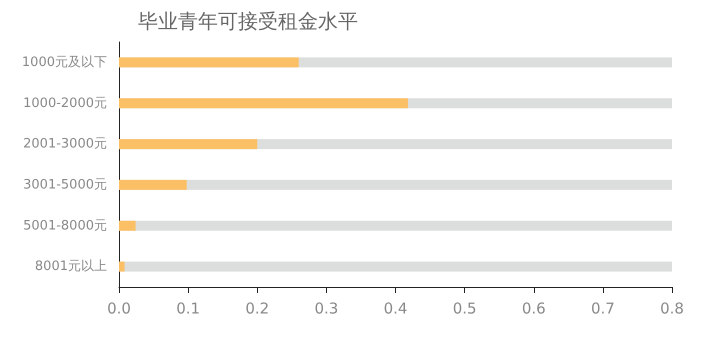 The width and height of the screenshot is (703, 342). What do you see at coordinates (464, 309) in the screenshot?
I see `x-tick-label: 0.5` at bounding box center [464, 309].